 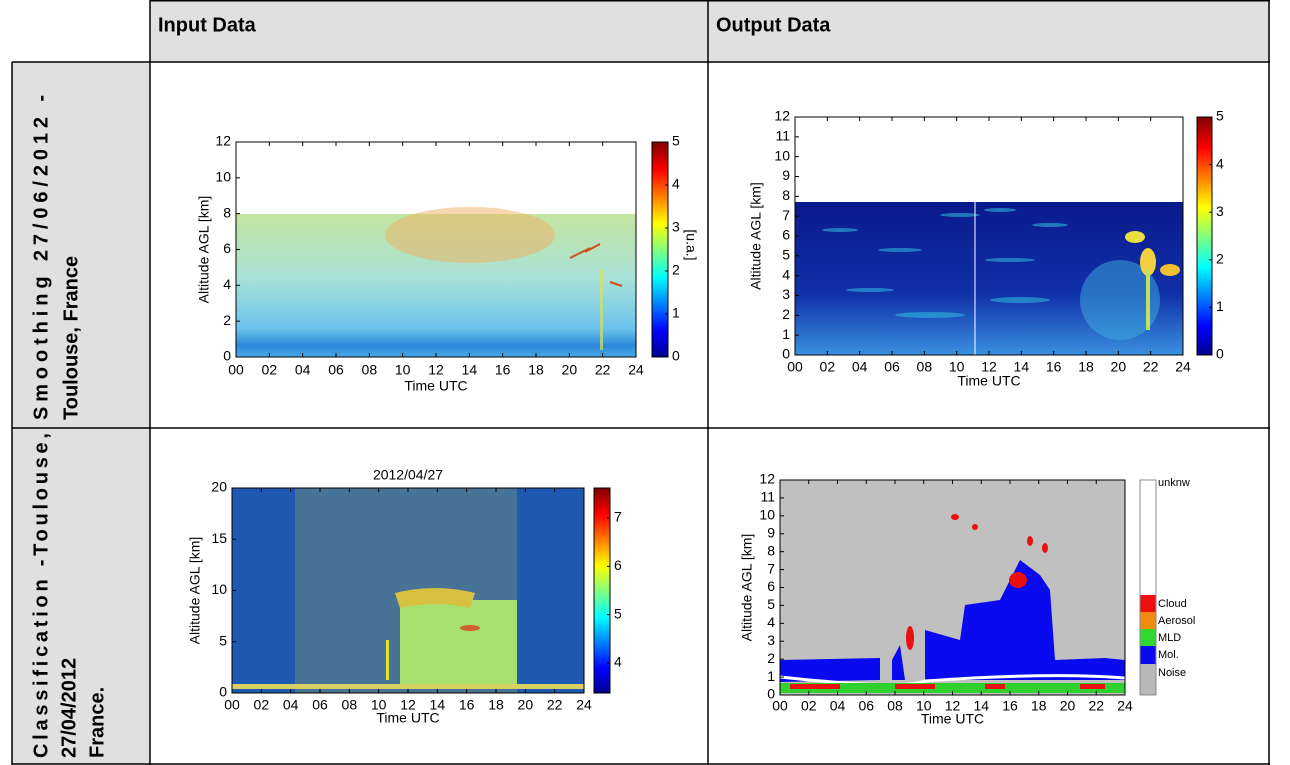 I want to click on legend-label: MLD, so click(x=1169, y=638).